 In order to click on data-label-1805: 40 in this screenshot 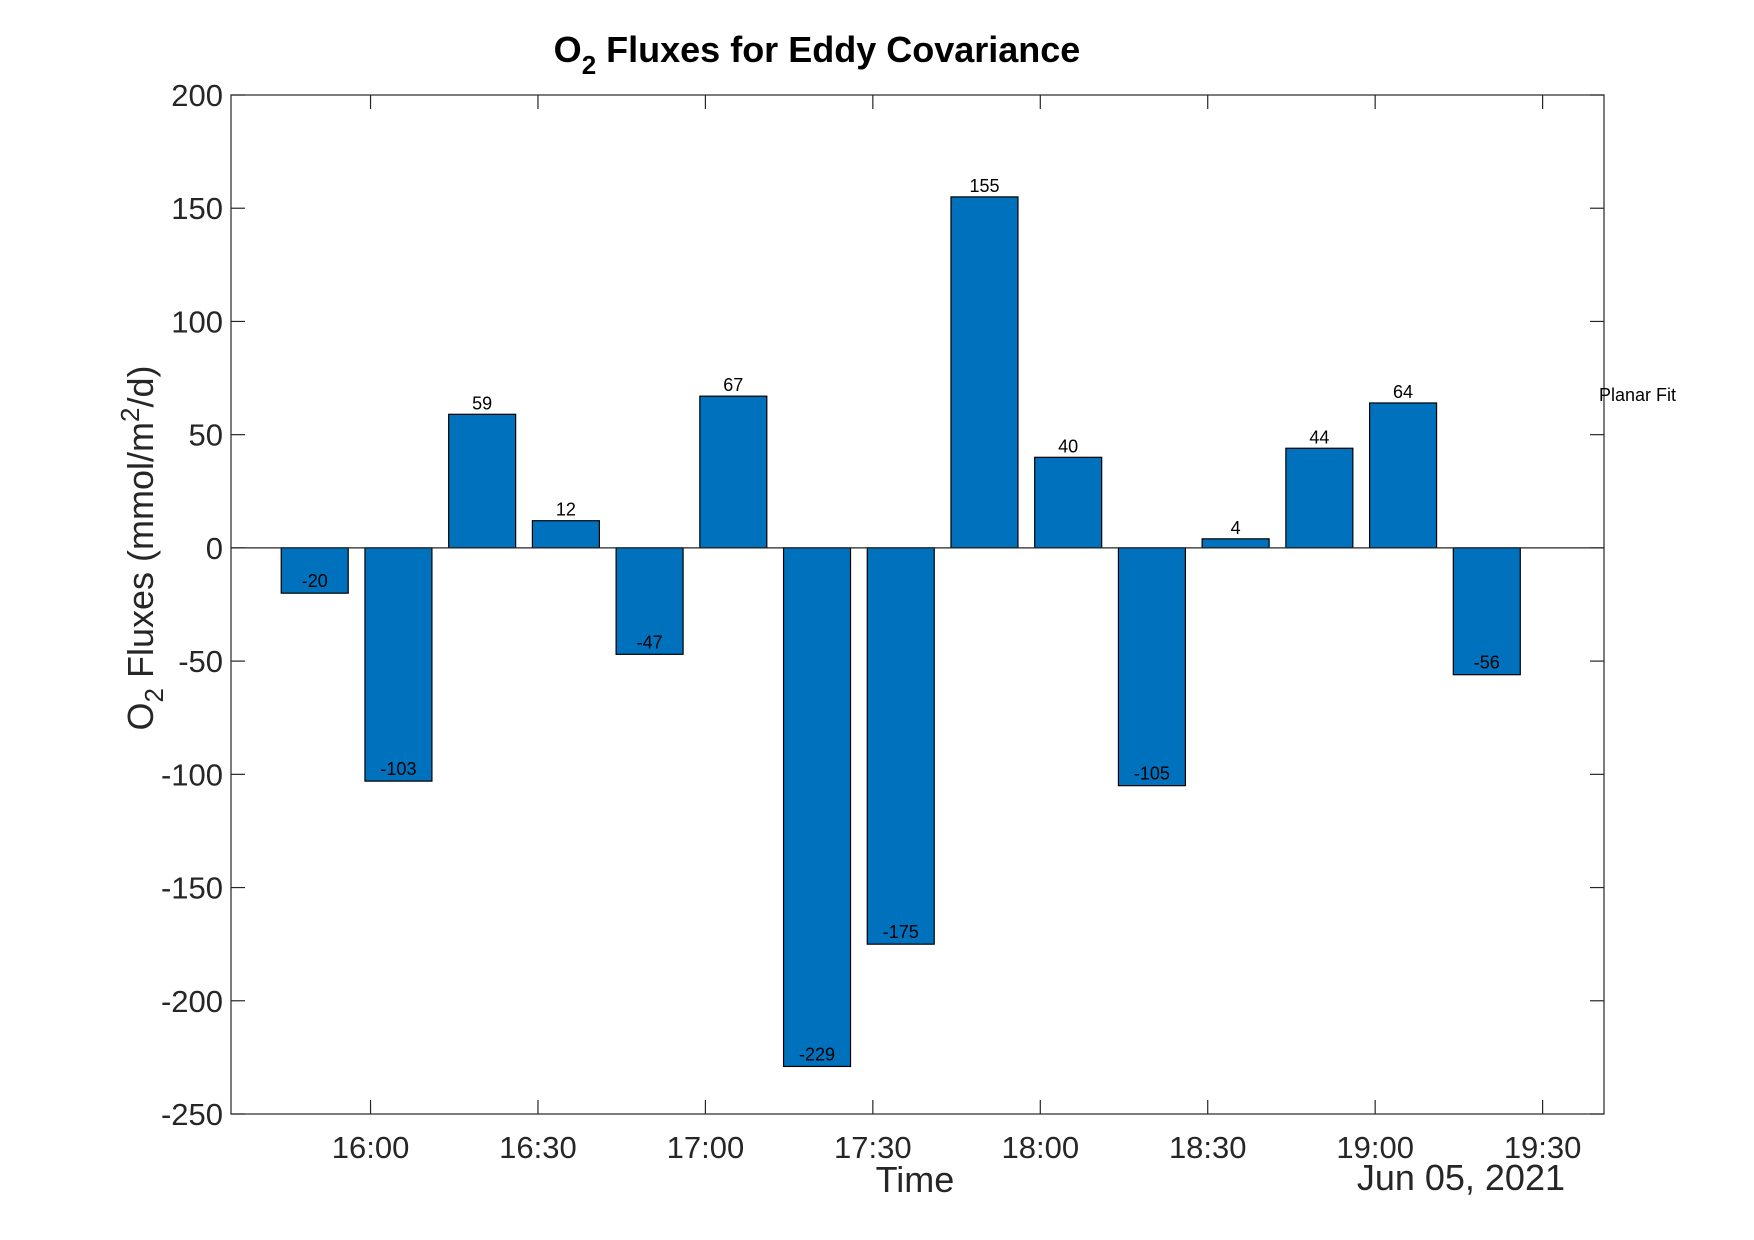, I will do `click(1068, 446)`.